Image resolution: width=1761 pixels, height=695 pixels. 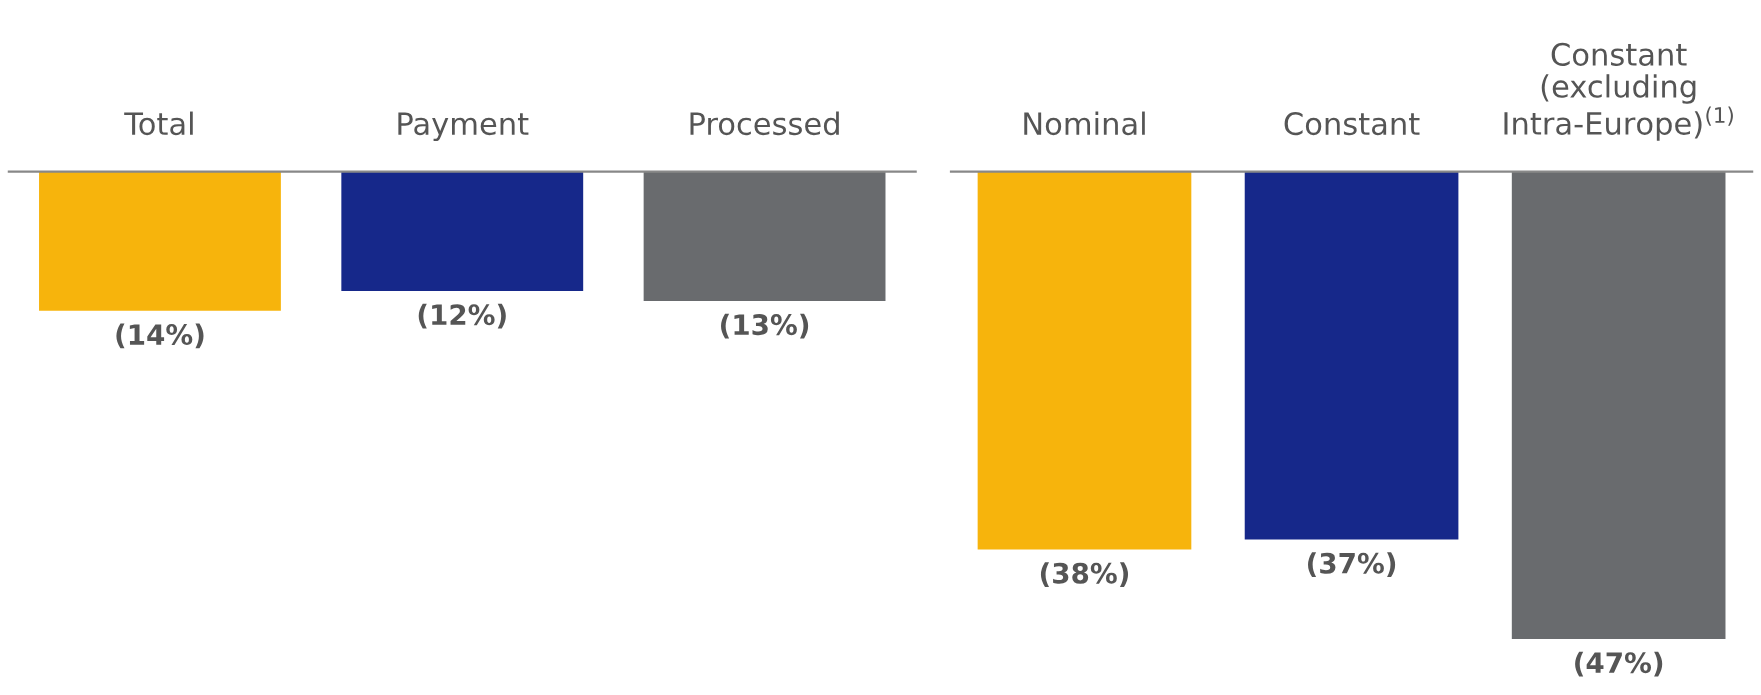 What do you see at coordinates (462, 316) in the screenshot?
I see `data-label: (12%)` at bounding box center [462, 316].